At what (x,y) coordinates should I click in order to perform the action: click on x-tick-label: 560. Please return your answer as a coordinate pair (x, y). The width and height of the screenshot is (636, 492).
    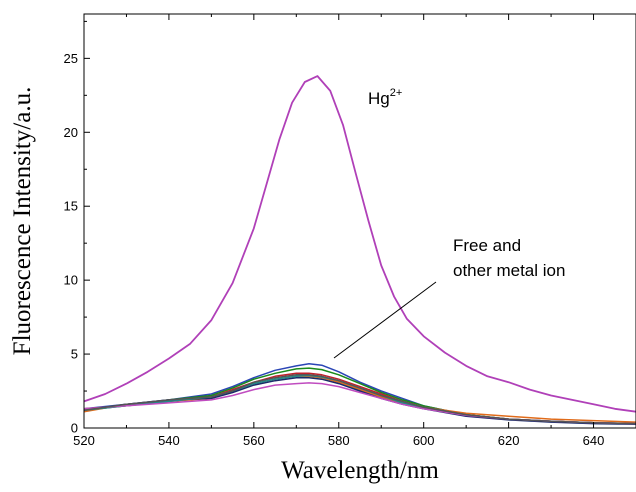
    Looking at the image, I should click on (254, 440).